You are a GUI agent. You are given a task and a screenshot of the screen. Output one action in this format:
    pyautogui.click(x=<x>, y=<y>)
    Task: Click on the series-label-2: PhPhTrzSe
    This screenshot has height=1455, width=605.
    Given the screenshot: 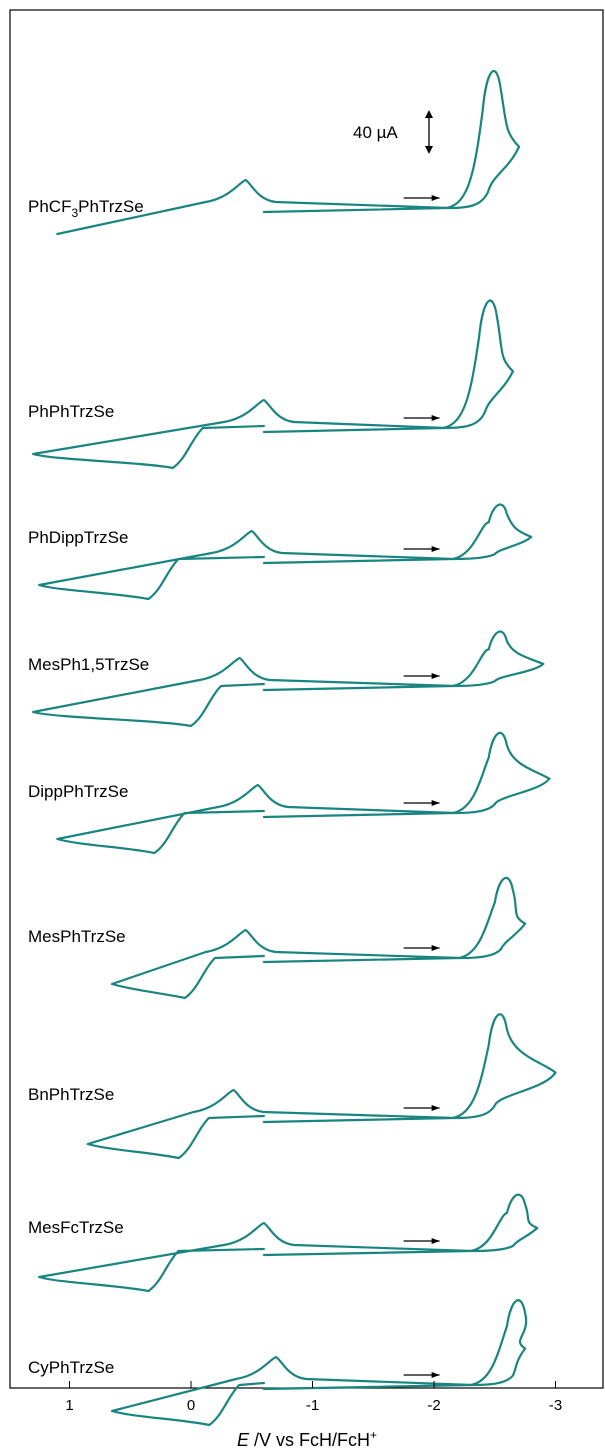 What is the action you would take?
    pyautogui.click(x=71, y=411)
    